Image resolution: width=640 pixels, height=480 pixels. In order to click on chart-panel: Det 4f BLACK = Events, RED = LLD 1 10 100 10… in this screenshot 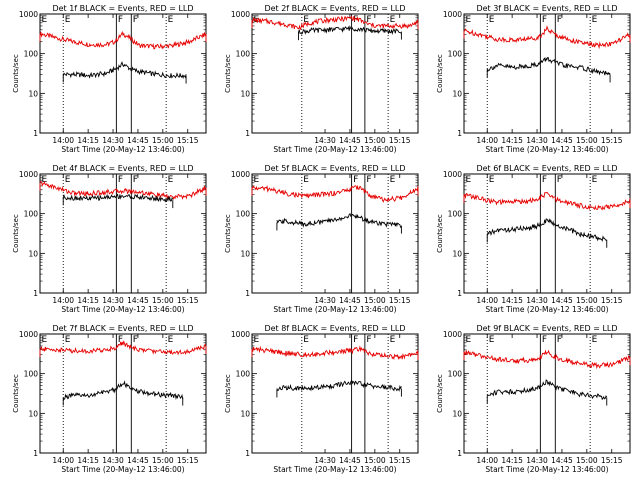, I will do `click(109, 239)`.